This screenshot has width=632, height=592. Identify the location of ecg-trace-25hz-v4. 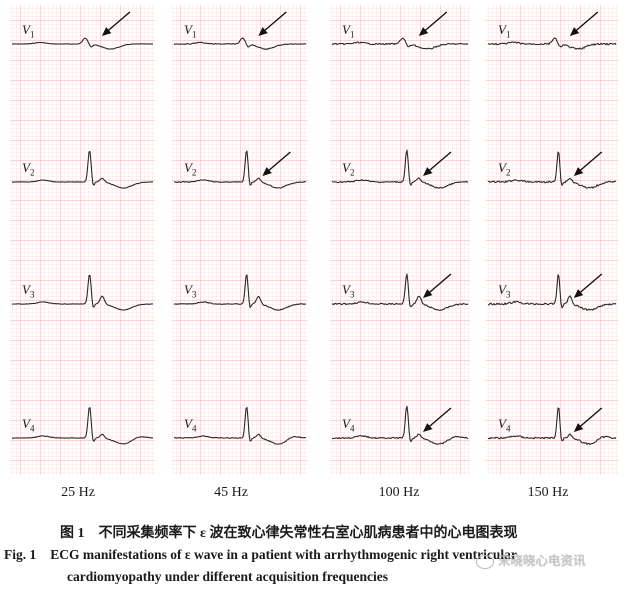
(82, 426).